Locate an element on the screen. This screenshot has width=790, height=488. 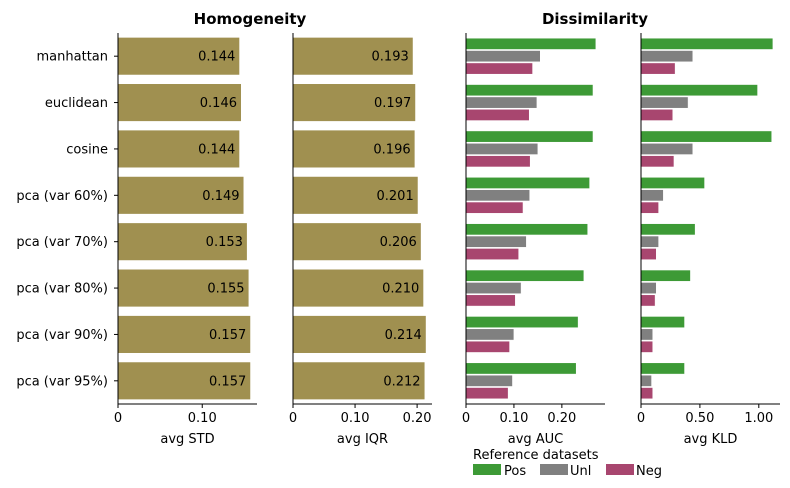
data-label-pca-var-70: 0.206 is located at coordinates (398, 242).